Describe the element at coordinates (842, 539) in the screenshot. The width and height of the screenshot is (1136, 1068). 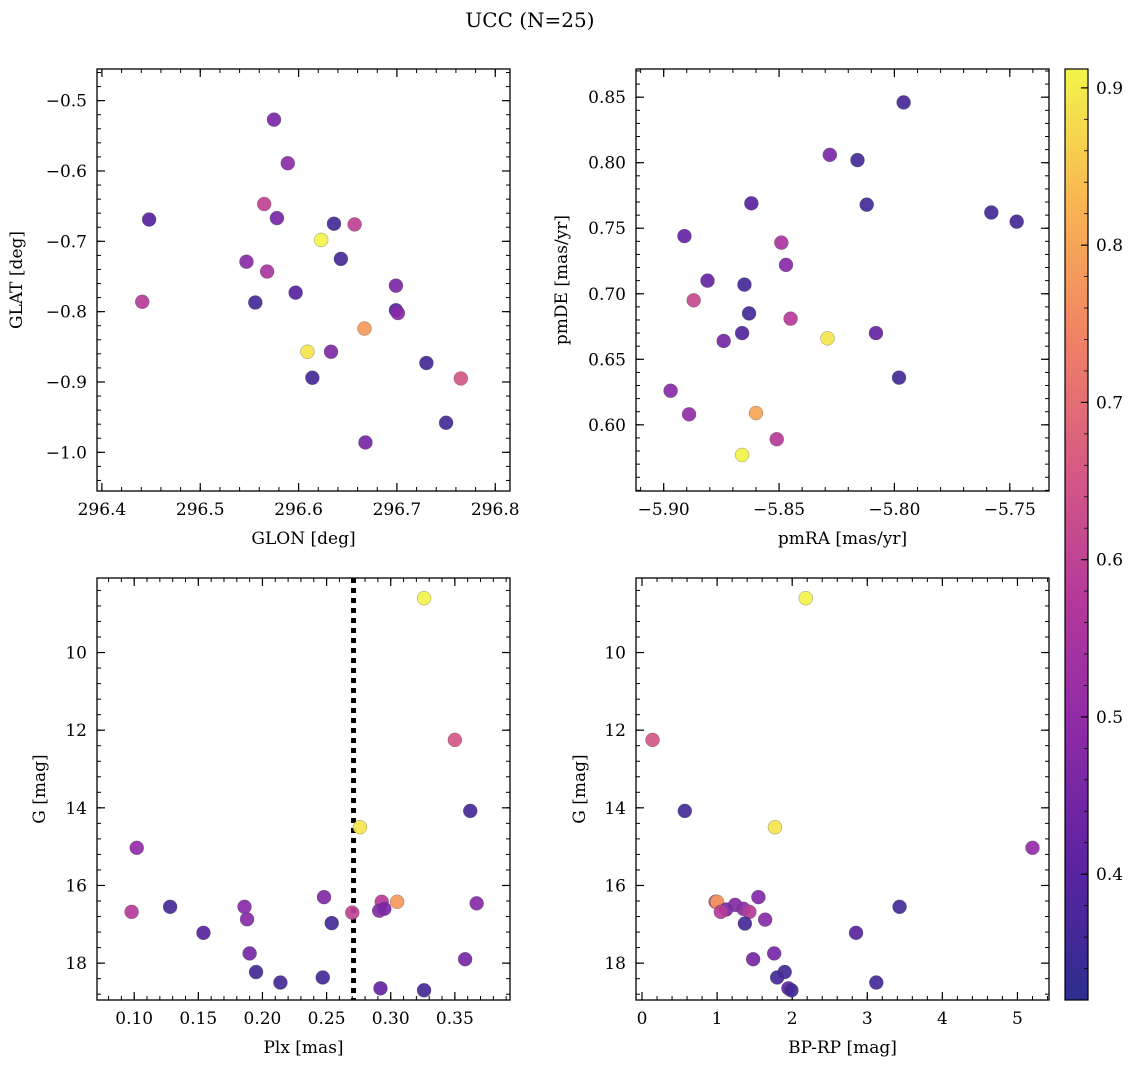
I see `x-axis-label: pmRA [mas/yr]` at that location.